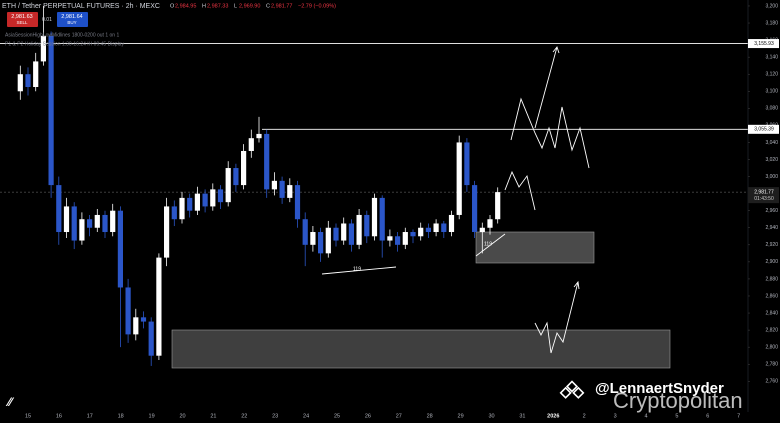  I want to click on sell-price: 2,981.63, so click(21, 17).